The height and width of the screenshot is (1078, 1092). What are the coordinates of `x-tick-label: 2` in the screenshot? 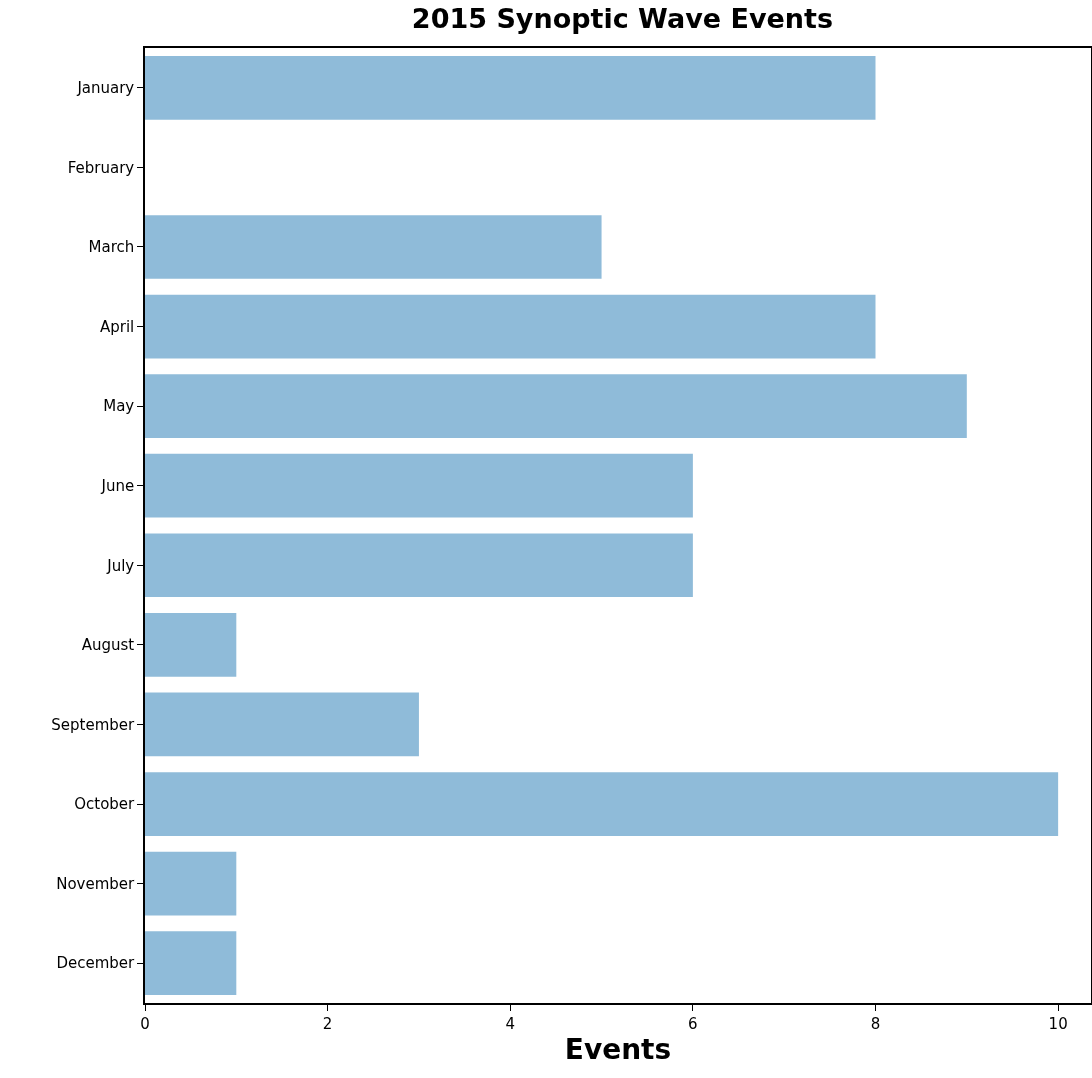 It's located at (327, 1023).